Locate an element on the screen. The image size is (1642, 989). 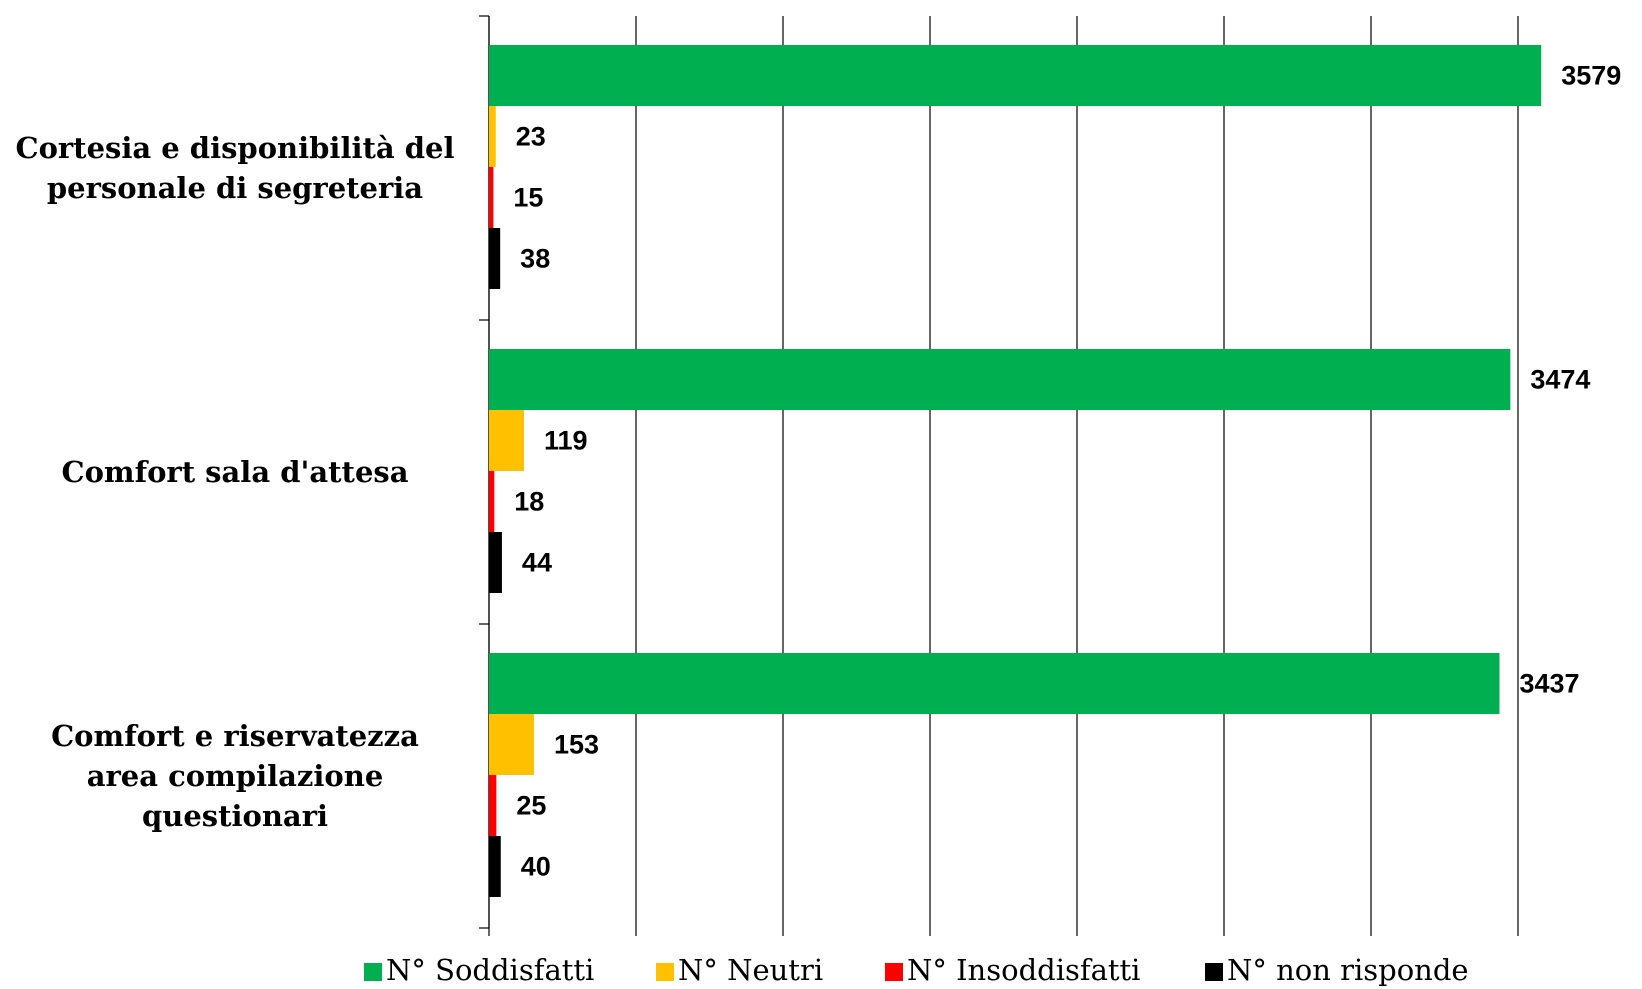
legend-label: N° non risponde is located at coordinates (1348, 970).